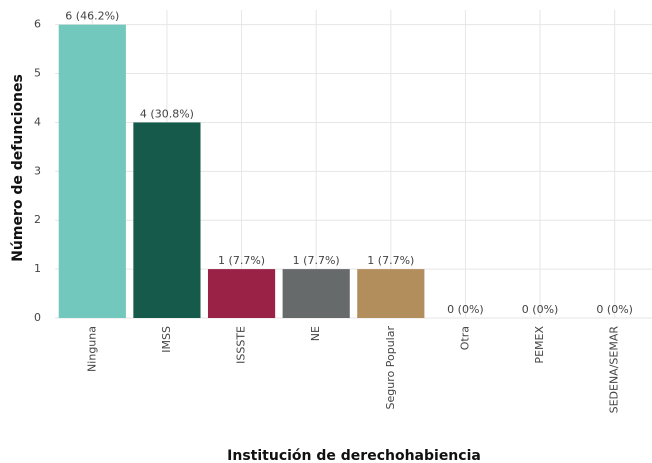  Describe the element at coordinates (37, 121) in the screenshot. I see `y-tick-label: 4` at that location.